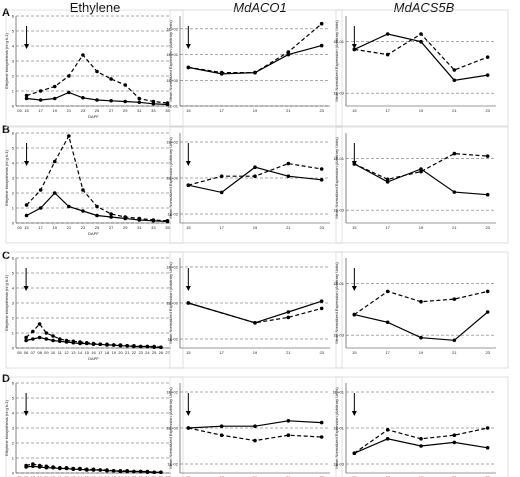 The image size is (520, 477). Describe the element at coordinates (53, 476) in the screenshot. I see `x-tick-label-d-ethylene-5: 10` at that location.